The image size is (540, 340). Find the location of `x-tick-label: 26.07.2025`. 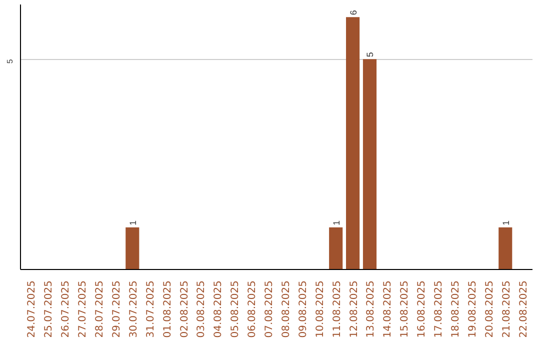

x-tick-label: 26.07.2025 is located at coordinates (66, 309).